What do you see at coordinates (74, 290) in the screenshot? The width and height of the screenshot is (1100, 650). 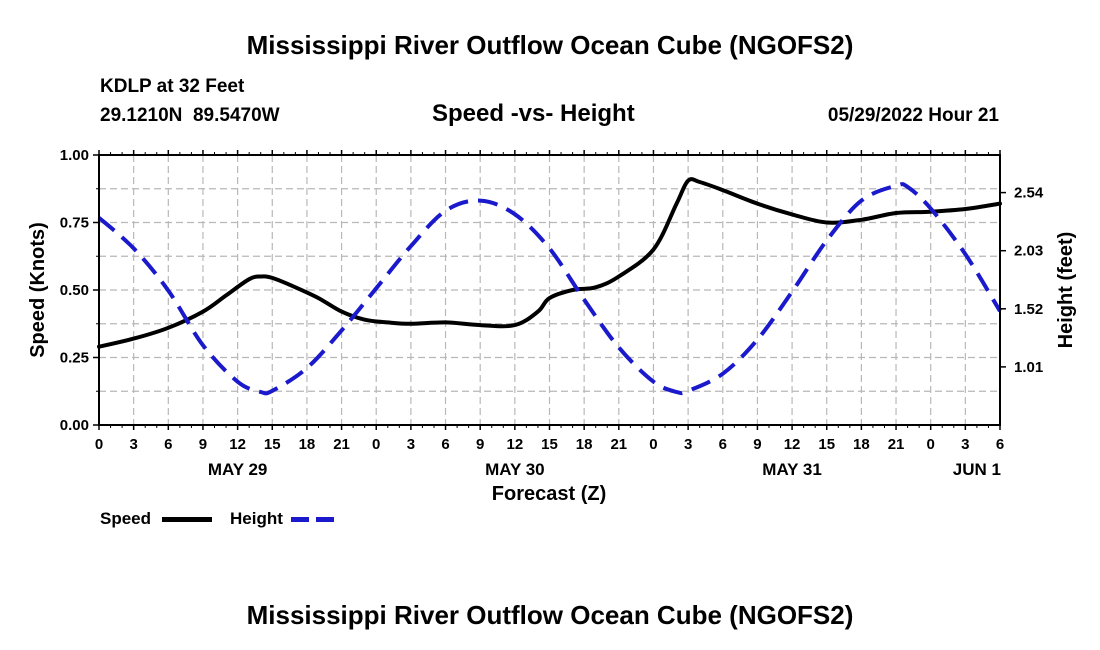 I see `y-left-tick-label: 0.50` at bounding box center [74, 290].